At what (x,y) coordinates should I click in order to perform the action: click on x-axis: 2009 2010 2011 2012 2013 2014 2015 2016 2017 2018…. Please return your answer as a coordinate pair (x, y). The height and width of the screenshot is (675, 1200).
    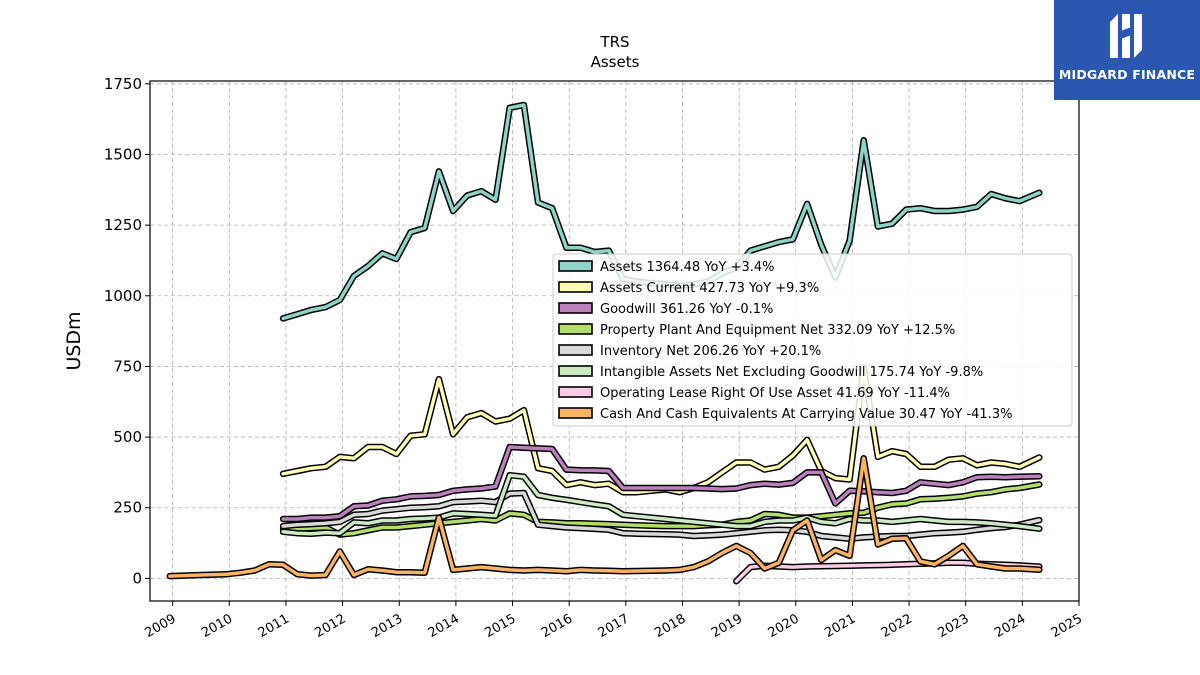
    Looking at the image, I should click on (613, 621).